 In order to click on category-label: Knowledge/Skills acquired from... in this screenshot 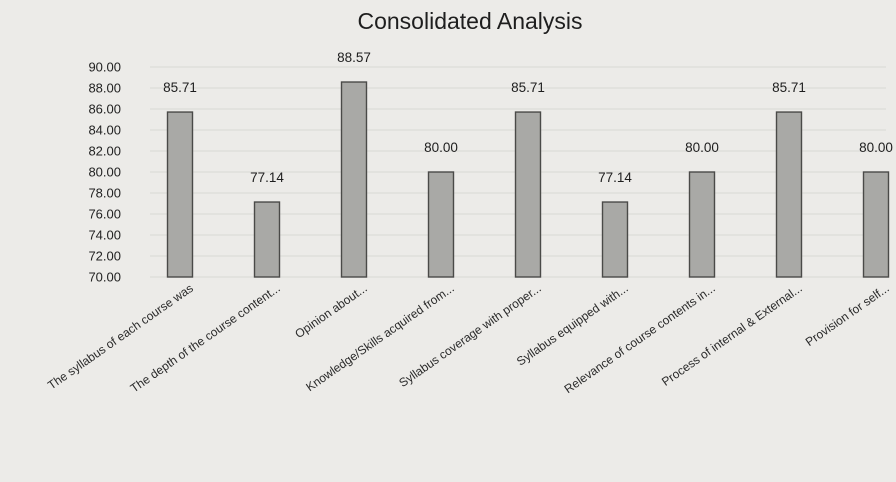, I will do `click(379, 337)`.